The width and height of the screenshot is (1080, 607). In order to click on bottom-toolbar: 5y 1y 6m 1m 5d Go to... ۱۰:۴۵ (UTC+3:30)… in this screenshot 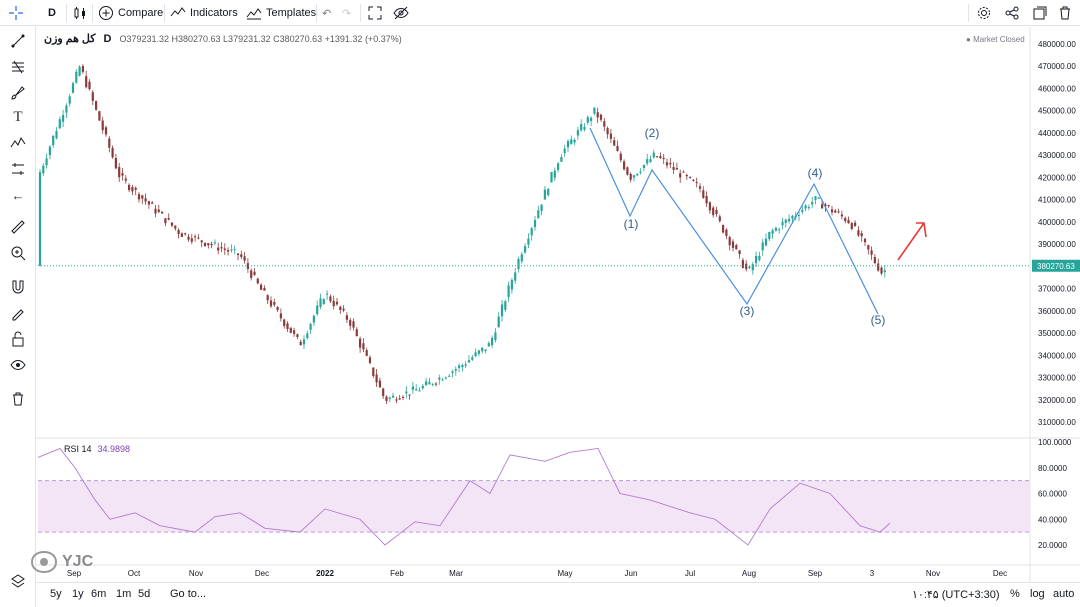, I will do `click(558, 594)`.